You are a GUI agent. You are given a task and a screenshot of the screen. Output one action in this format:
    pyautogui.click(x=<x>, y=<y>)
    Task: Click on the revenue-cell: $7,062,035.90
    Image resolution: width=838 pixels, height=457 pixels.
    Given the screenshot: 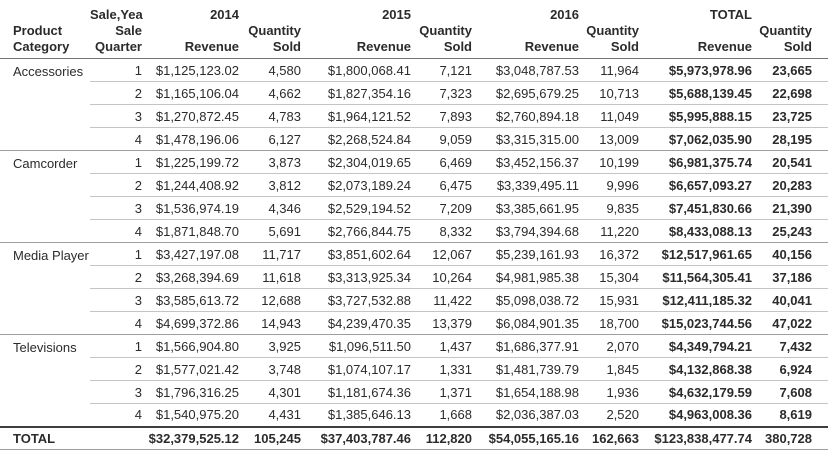 What is the action you would take?
    pyautogui.click(x=696, y=139)
    